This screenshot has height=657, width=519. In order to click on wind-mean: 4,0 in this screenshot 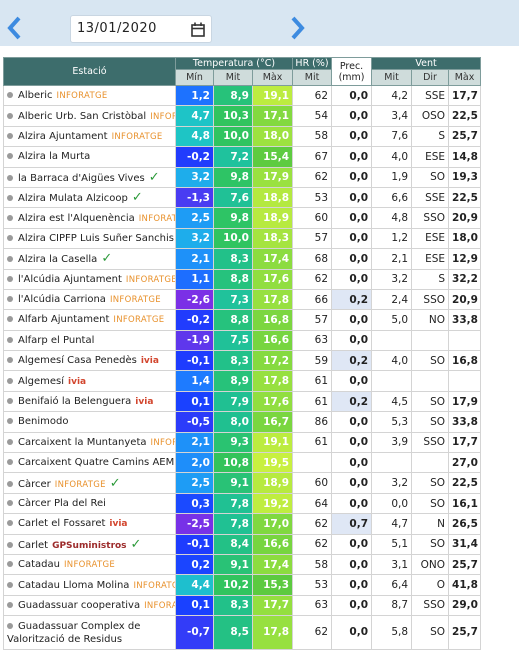, I will do `click(392, 361)`.